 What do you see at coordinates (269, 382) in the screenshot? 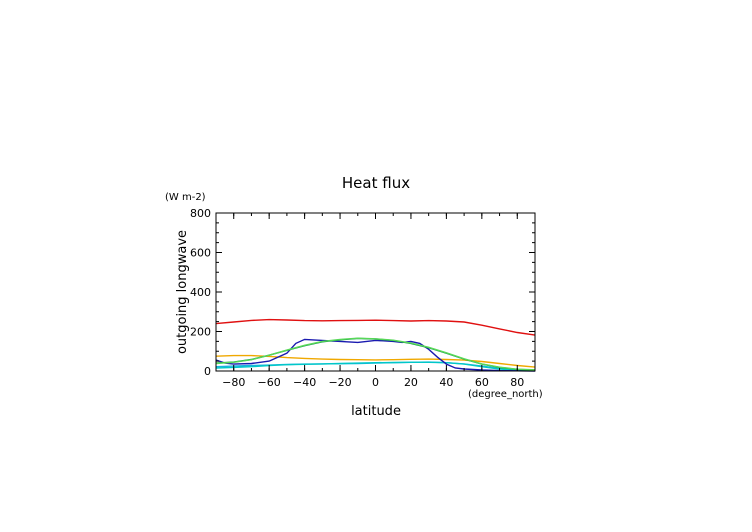
I see `x-tick-label: −60` at bounding box center [269, 382].